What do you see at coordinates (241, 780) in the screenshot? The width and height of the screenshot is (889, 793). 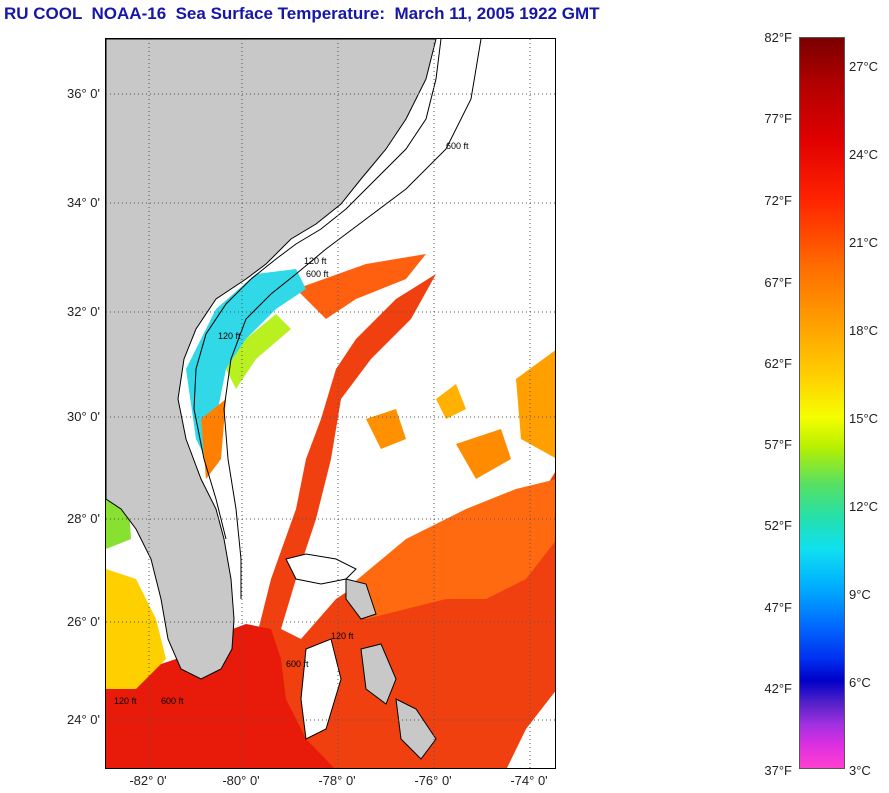 I see `lon-tick-80: -80° 0'` at bounding box center [241, 780].